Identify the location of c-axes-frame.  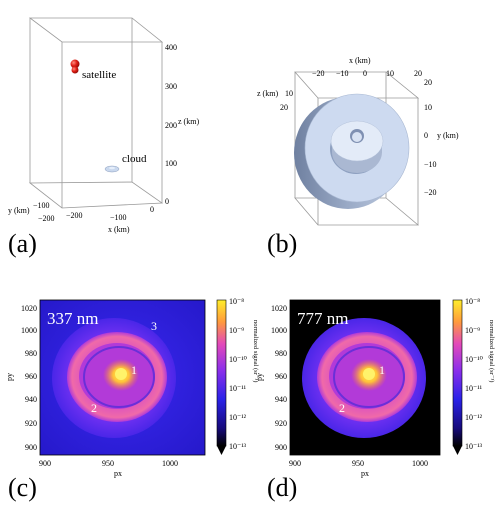
(122, 377).